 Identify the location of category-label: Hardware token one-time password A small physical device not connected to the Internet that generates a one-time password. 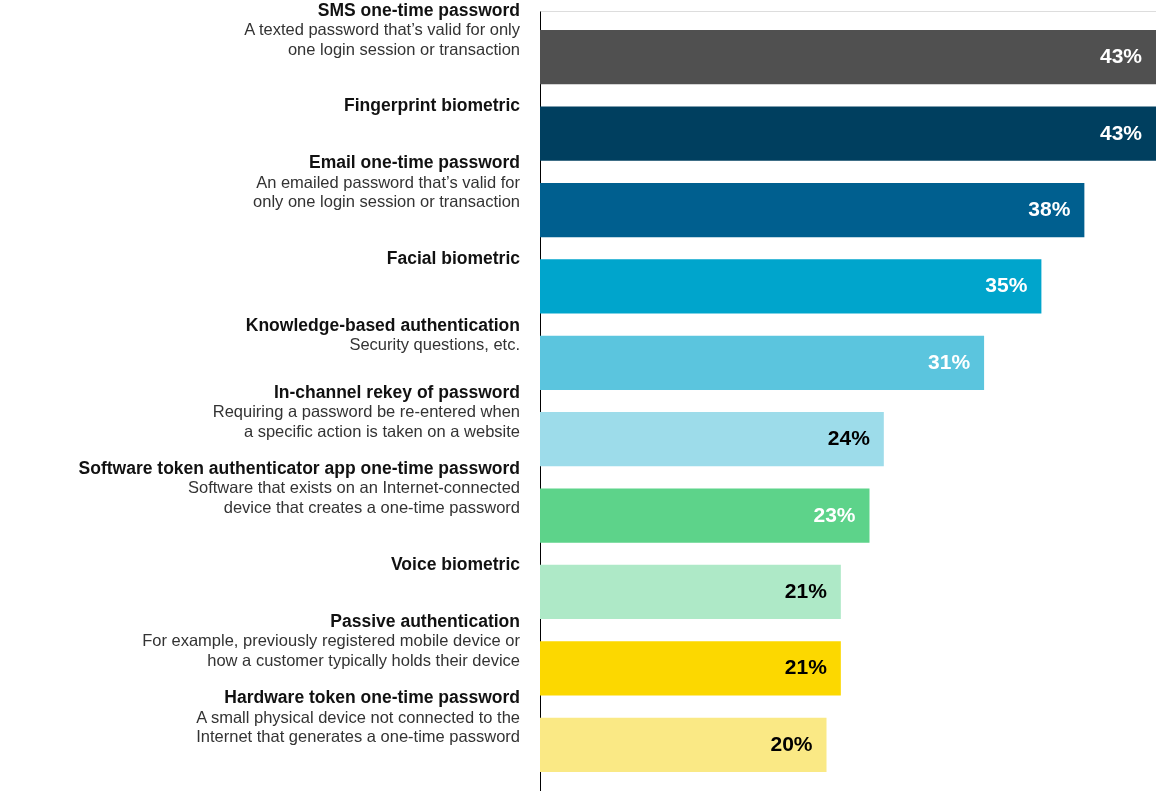
(358, 716).